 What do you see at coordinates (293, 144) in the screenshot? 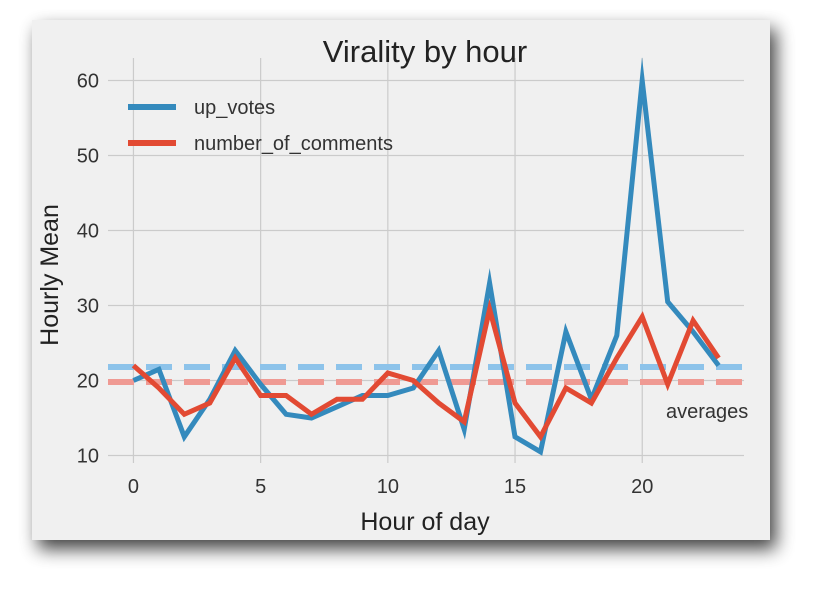
I see `legend-label-number_of_comments: number_of_comments` at bounding box center [293, 144].